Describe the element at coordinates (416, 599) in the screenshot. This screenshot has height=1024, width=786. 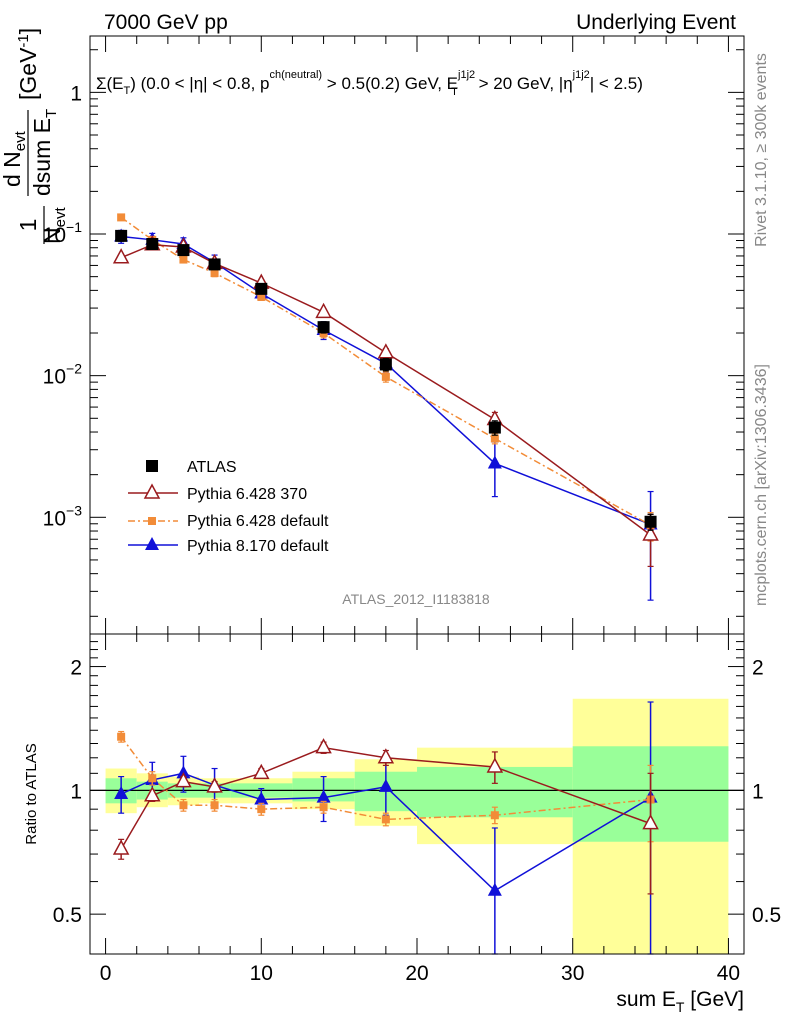
I see `analysis-label: ATLAS_2012_I1183818` at that location.